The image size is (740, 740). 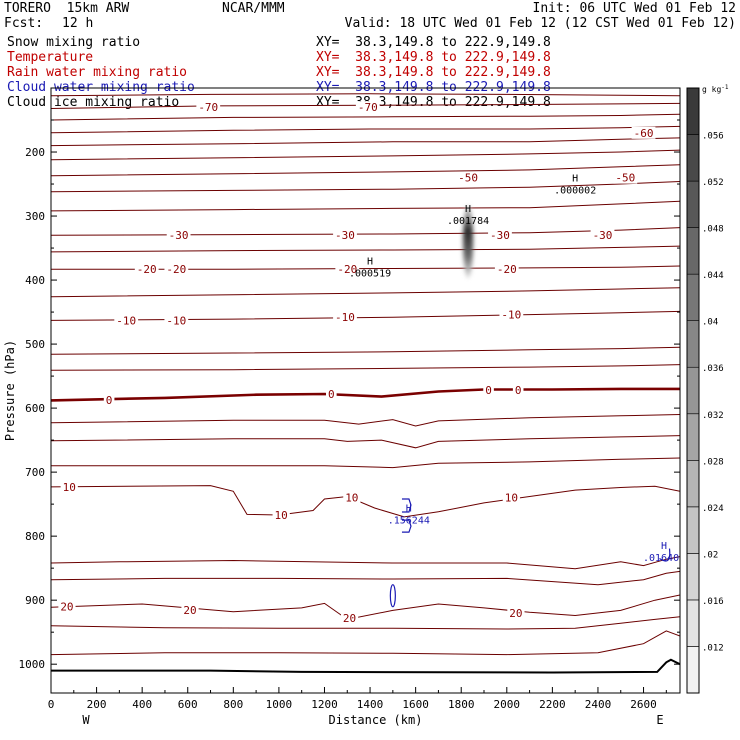 I want to click on isotherm-label: 0, so click(x=488, y=390).